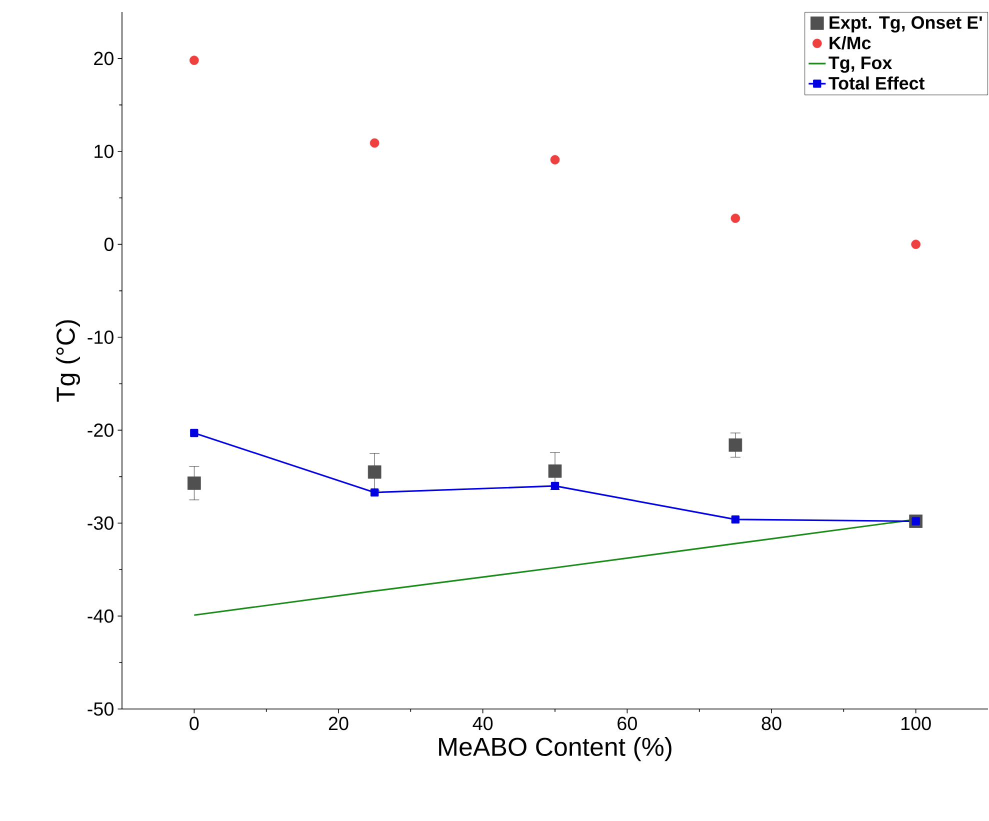 This screenshot has width=989, height=821. What do you see at coordinates (101, 523) in the screenshot?
I see `y-tick-label: -30` at bounding box center [101, 523].